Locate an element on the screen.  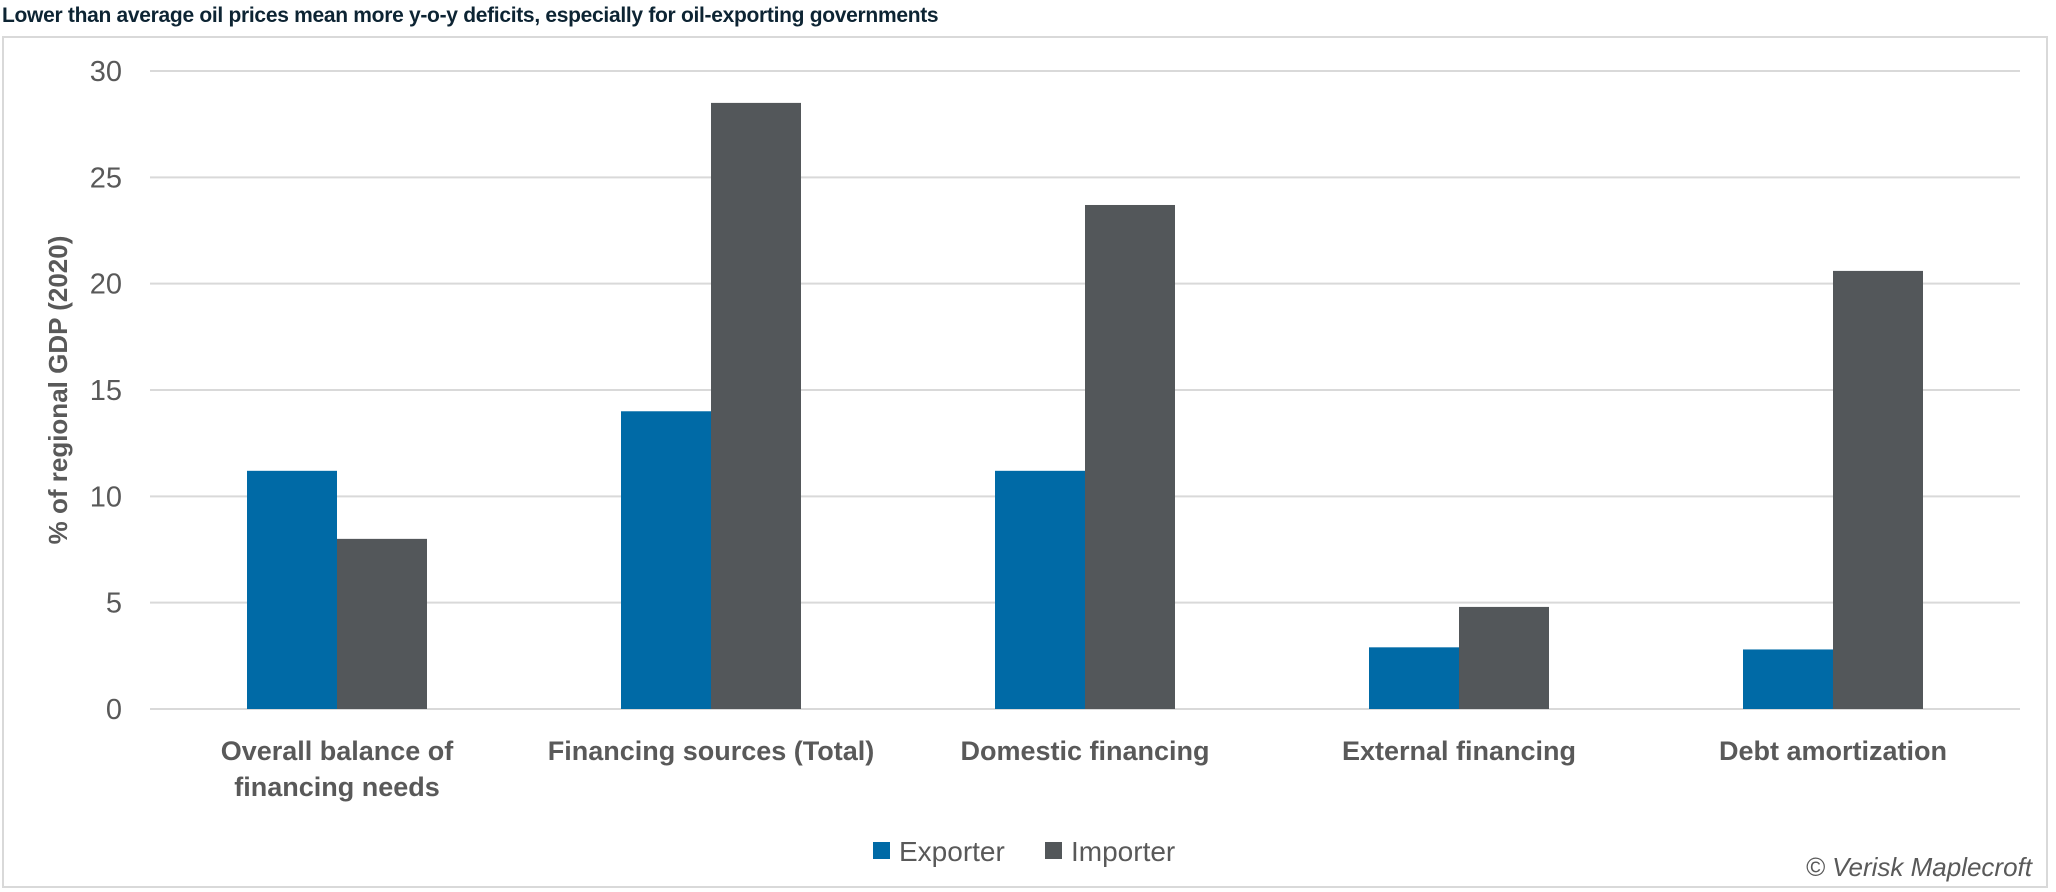
credit-text: © Verisk Maplecroft is located at coordinates (1918, 867).